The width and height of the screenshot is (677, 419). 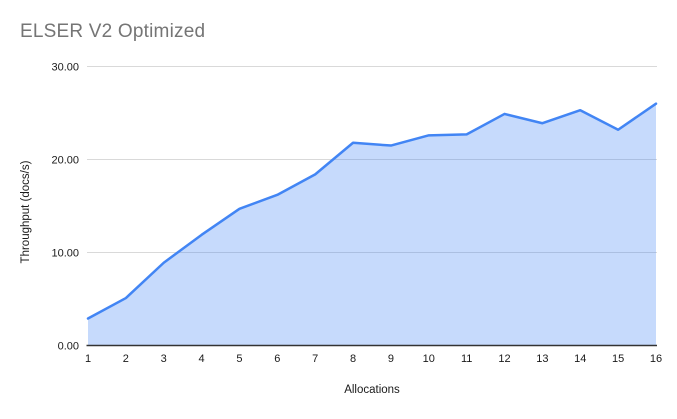 I want to click on x-tick-label: 12, so click(x=504, y=359).